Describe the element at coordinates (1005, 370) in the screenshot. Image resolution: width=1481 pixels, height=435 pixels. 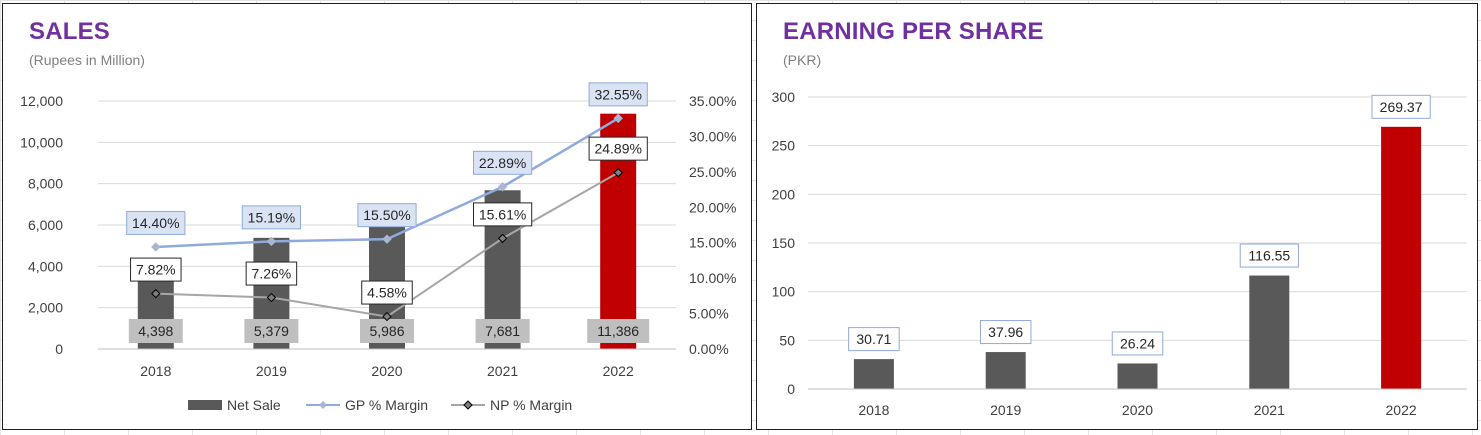
I see `eps-bar-2019` at that location.